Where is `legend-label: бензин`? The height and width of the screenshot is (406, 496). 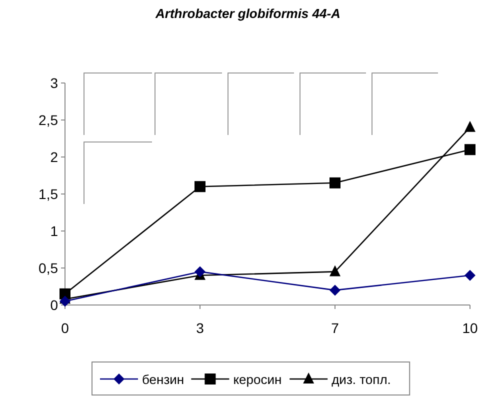
legend-label: бензин is located at coordinates (163, 379).